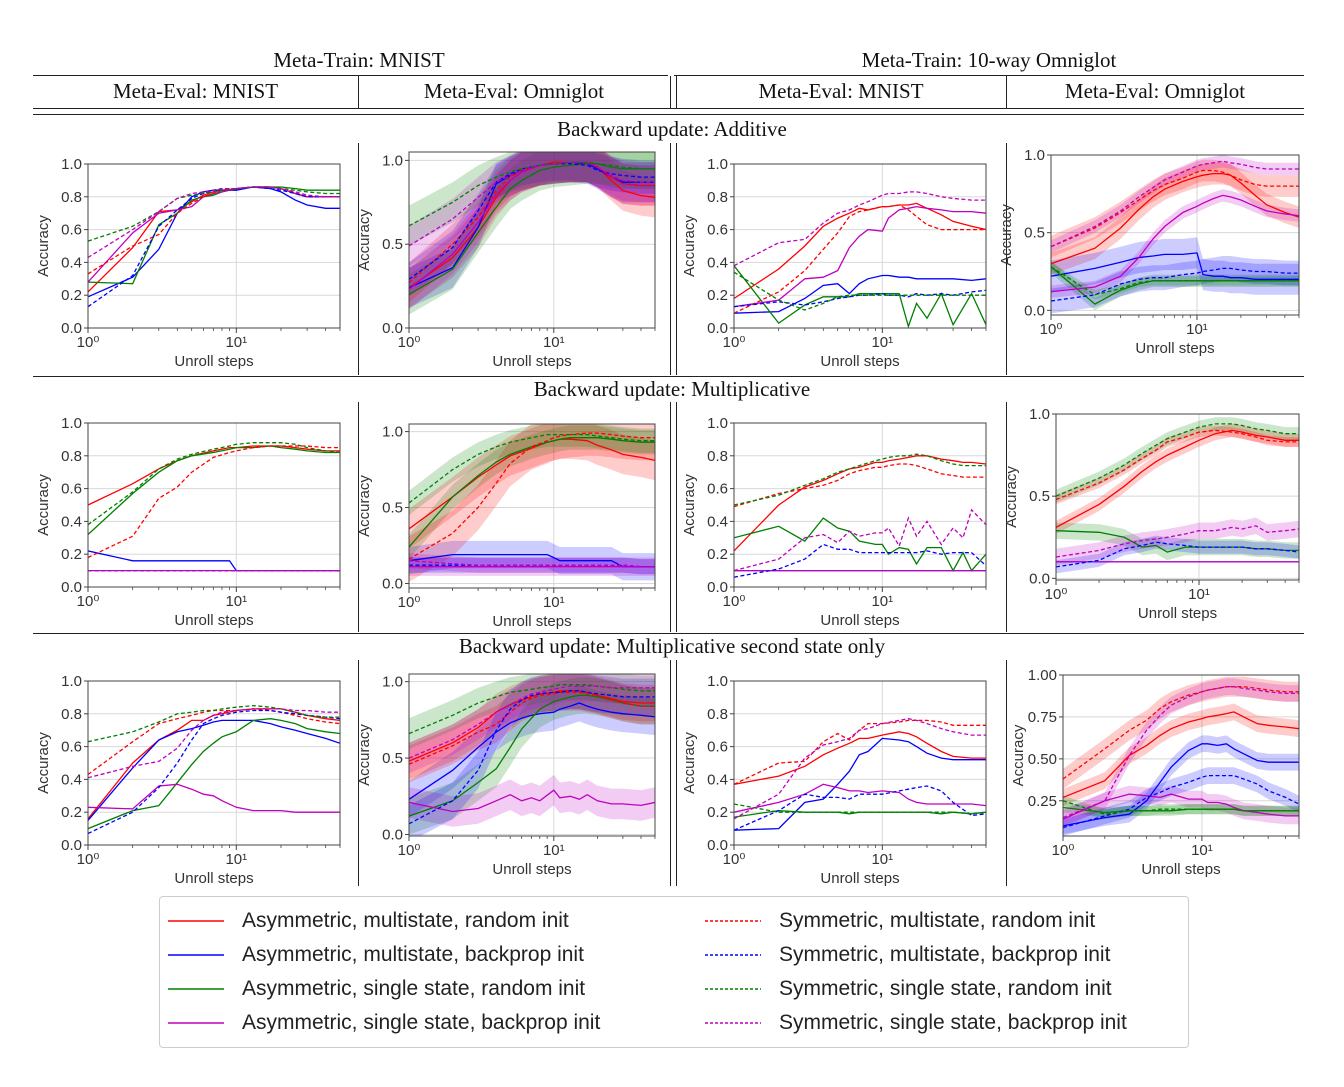 This screenshot has width=1344, height=1087. I want to click on legend-line-solid-blue-icon, so click(196, 955).